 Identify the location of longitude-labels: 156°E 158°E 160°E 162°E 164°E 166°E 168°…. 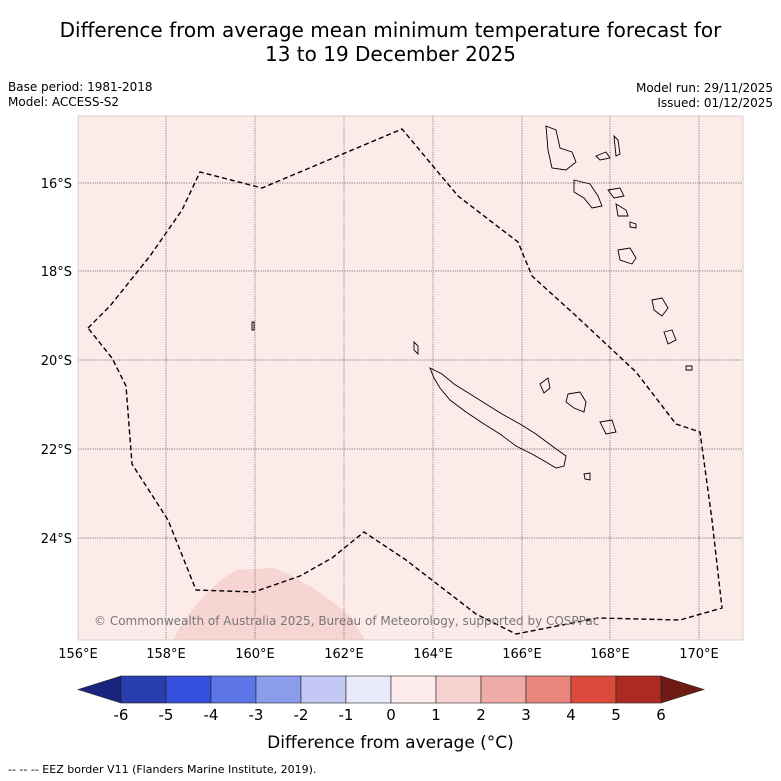
(388, 654).